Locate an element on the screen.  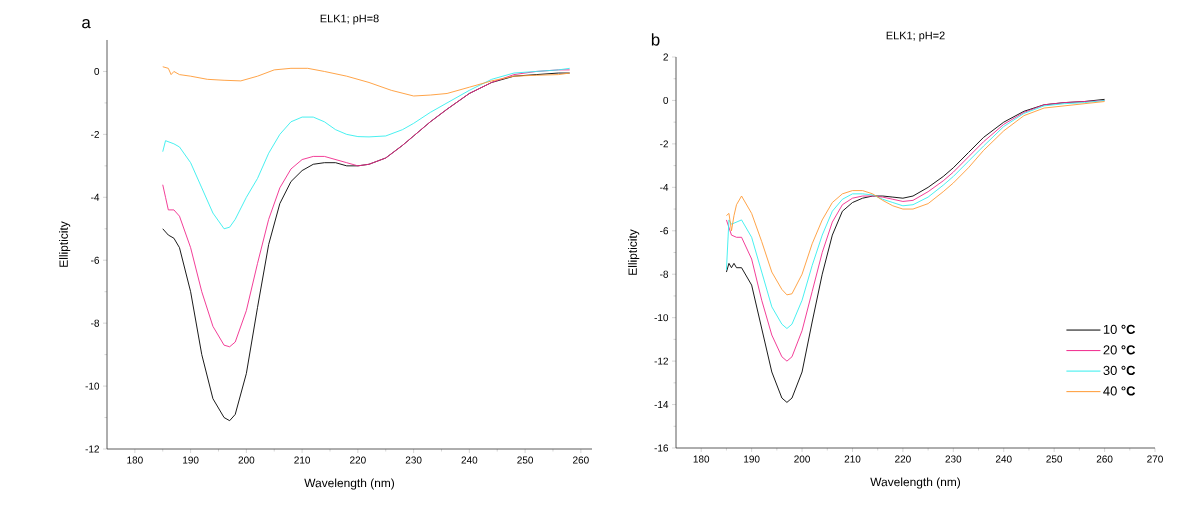
legend-label: 10 °C is located at coordinates (1119, 329).